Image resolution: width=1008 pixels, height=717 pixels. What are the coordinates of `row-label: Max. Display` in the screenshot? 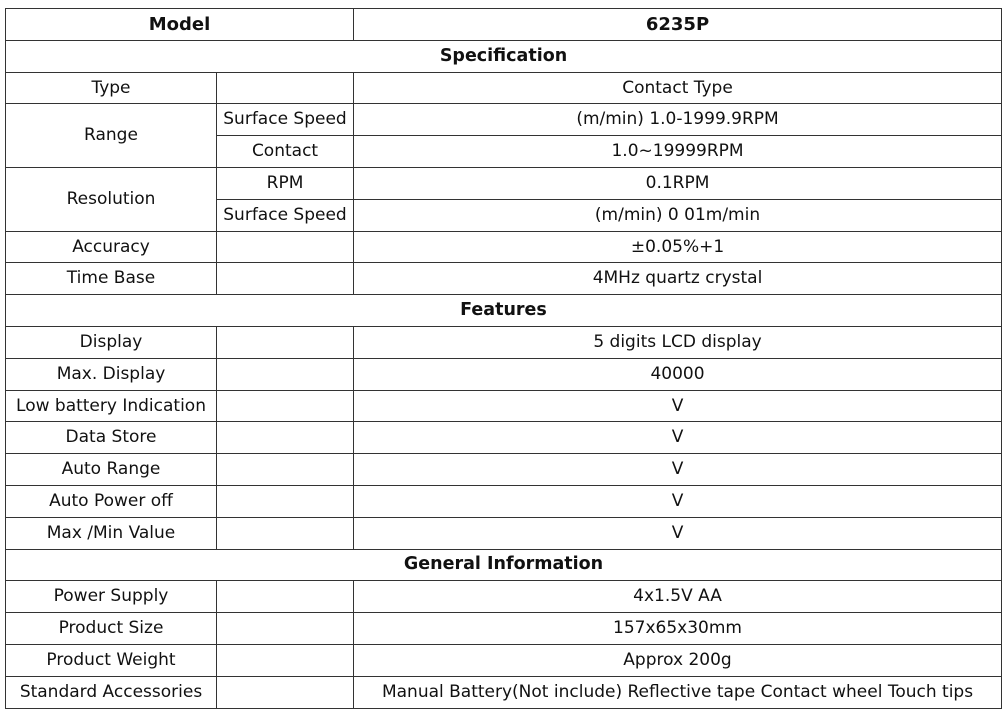 It's located at (111, 374).